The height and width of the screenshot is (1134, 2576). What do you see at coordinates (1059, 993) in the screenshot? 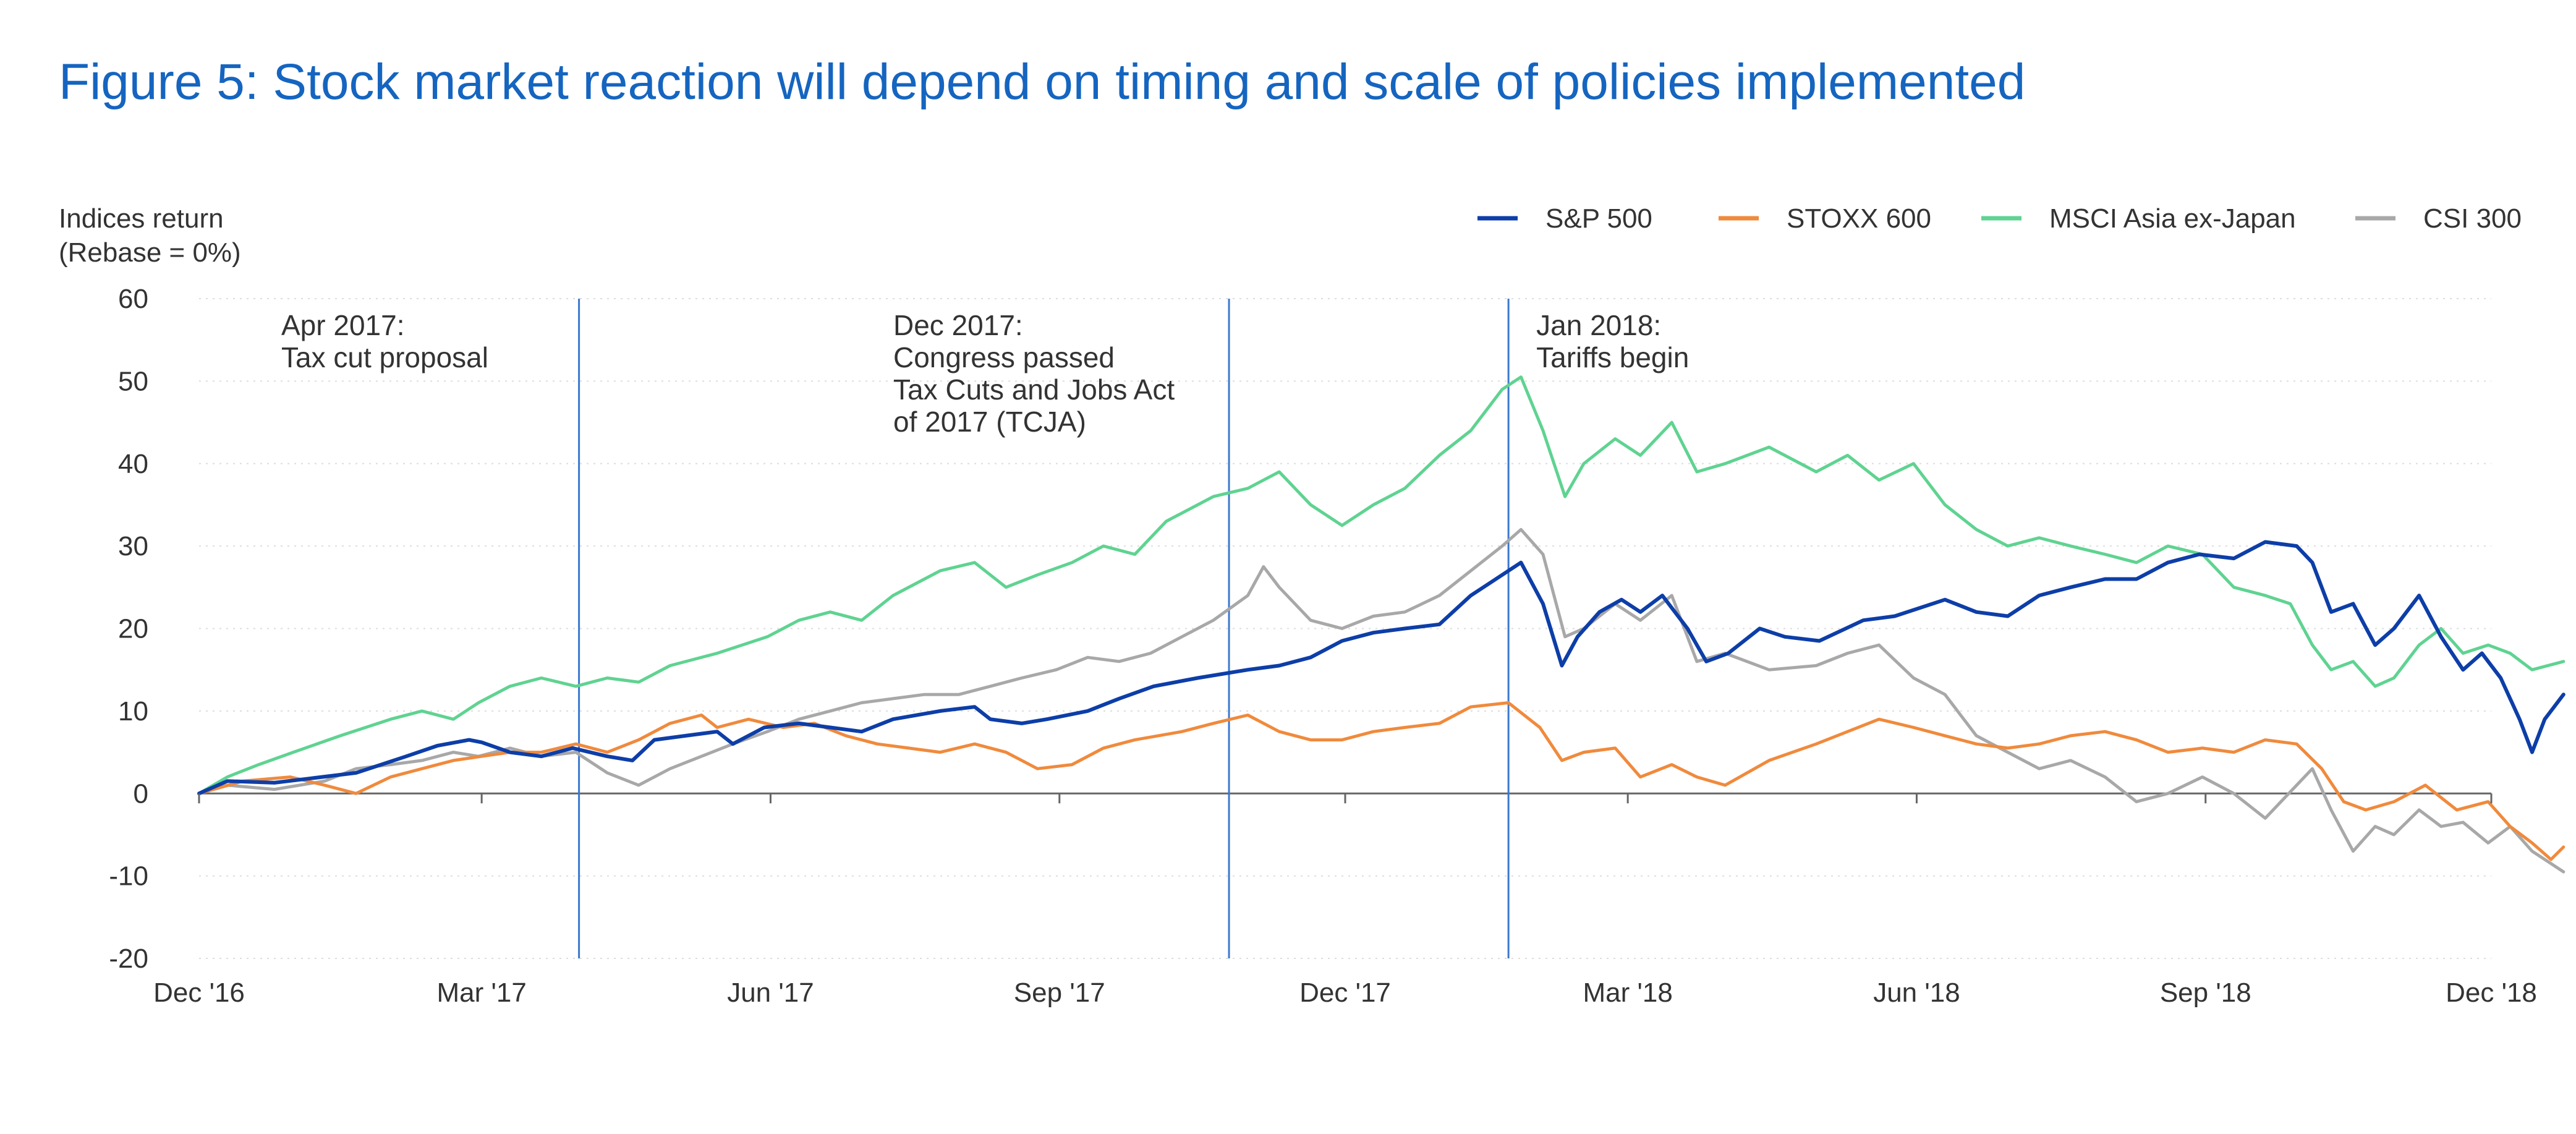
I see `x-tick-label: Sep '17` at bounding box center [1059, 993].